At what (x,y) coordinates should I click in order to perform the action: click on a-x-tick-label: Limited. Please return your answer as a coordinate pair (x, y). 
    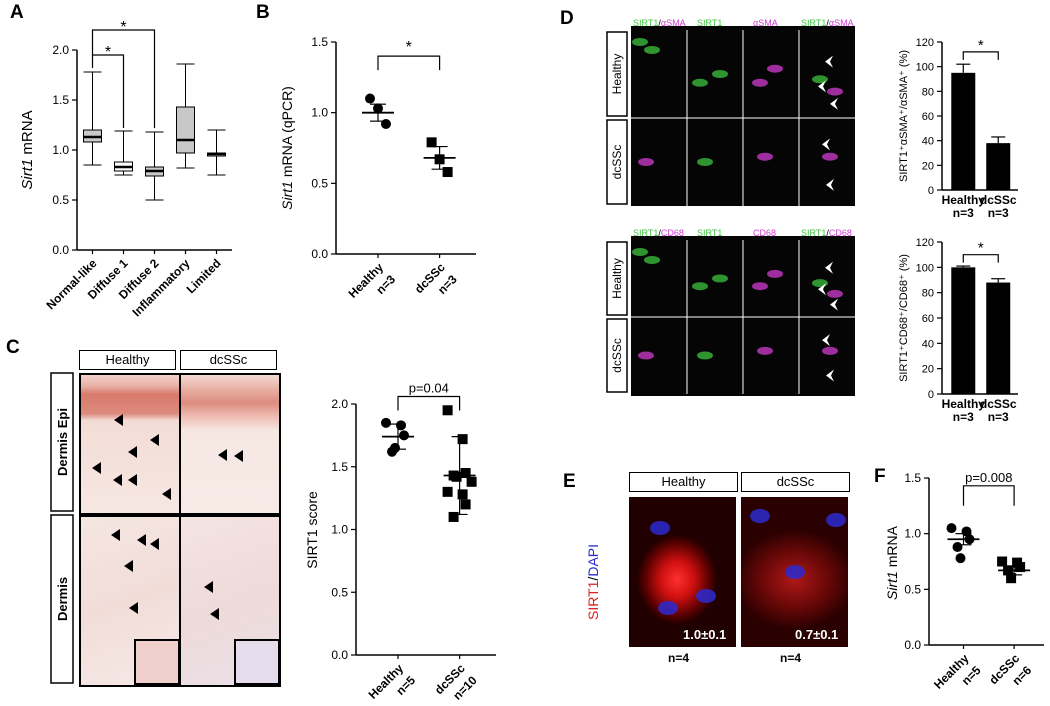
    Looking at the image, I should click on (204, 276).